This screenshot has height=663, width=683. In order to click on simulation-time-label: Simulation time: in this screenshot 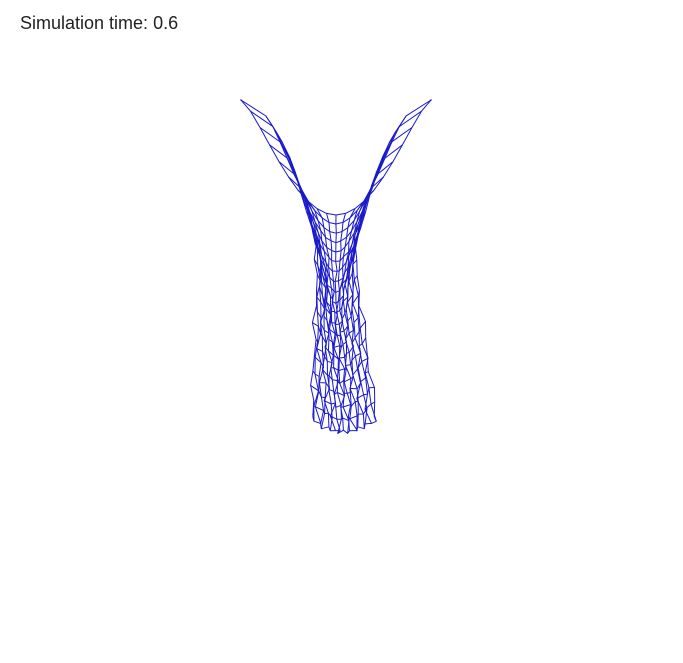, I will do `click(84, 23)`.